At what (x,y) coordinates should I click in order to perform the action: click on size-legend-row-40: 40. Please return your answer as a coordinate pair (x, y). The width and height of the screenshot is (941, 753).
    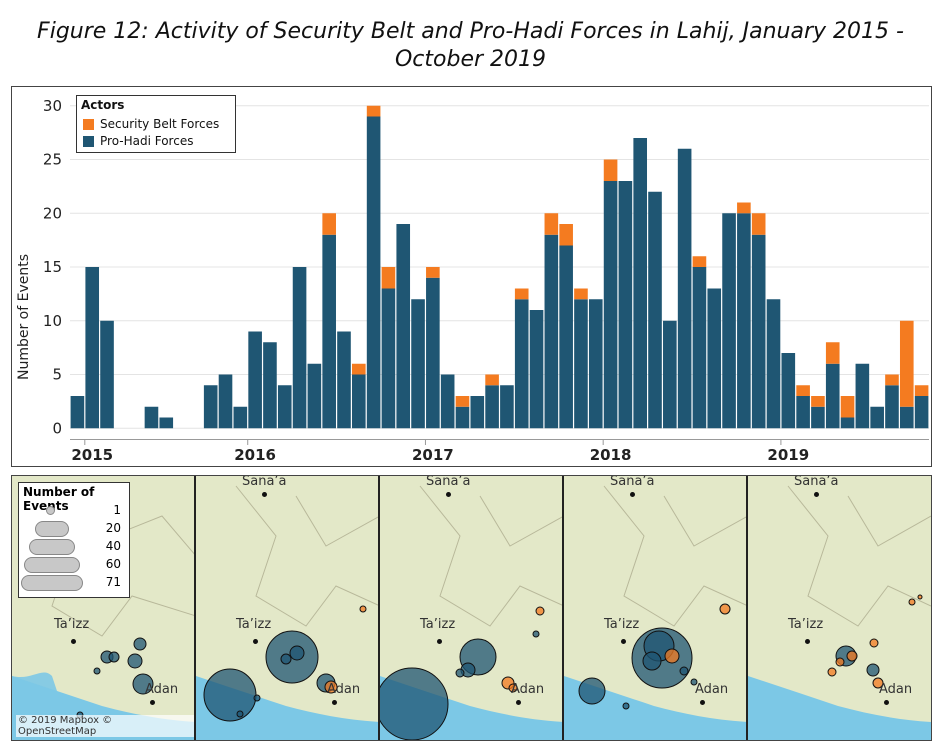
    Looking at the image, I should click on (74, 547).